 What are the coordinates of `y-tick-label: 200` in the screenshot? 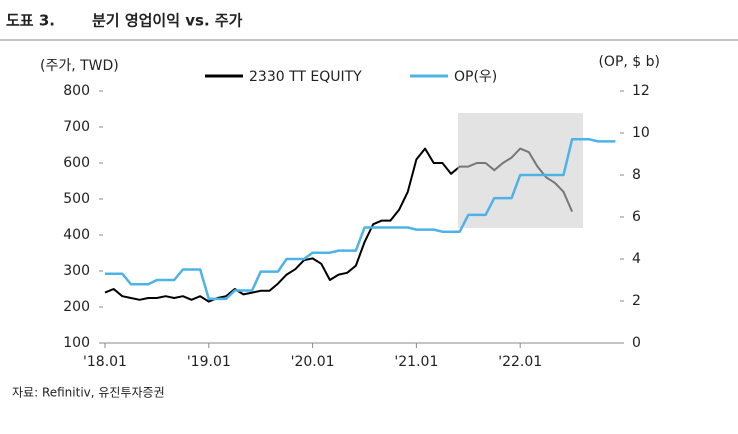 It's located at (76, 307).